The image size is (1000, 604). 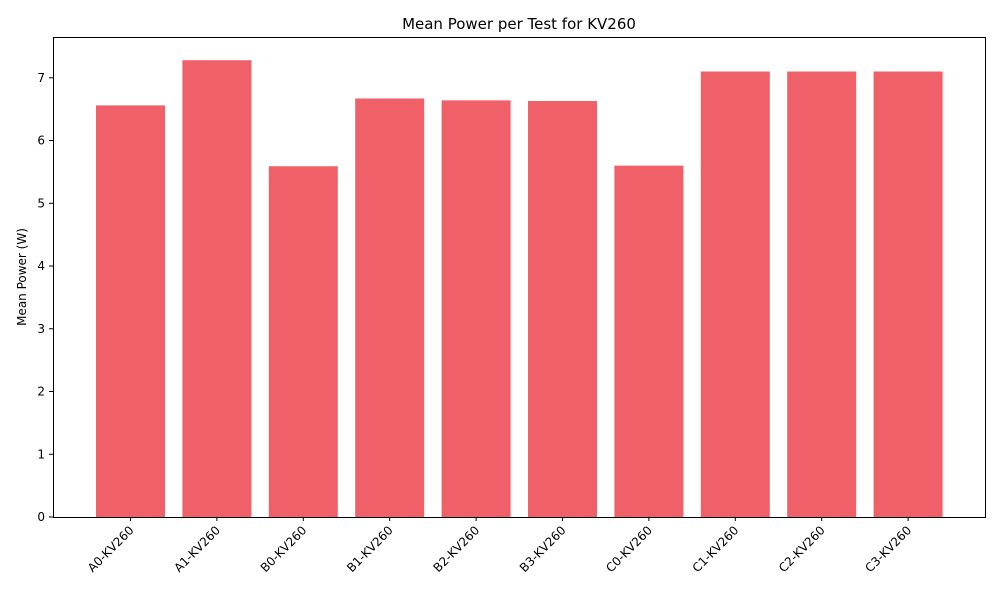 What do you see at coordinates (41, 141) in the screenshot?
I see `y-tick-label: 6` at bounding box center [41, 141].